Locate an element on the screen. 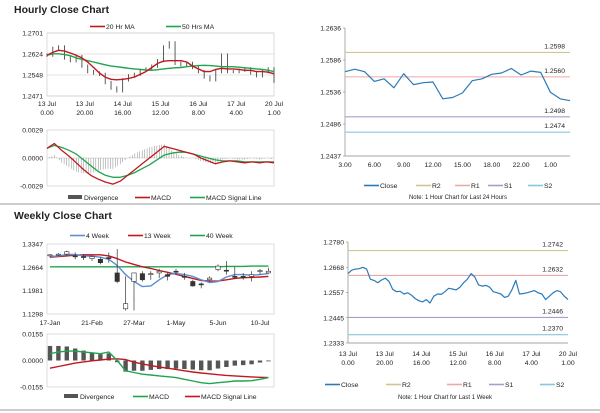 Image resolution: width=600 pixels, height=413 pixels. weekly-price-x-tick-label: 17-Jan is located at coordinates (50, 323).